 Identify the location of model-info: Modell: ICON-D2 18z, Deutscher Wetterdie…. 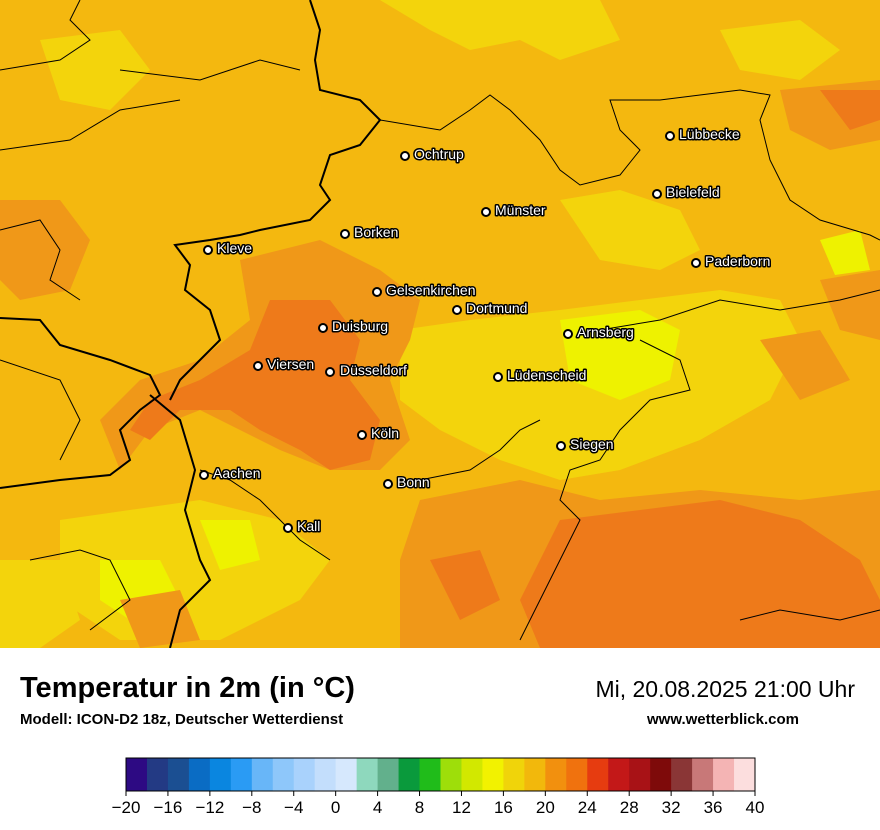
(182, 719).